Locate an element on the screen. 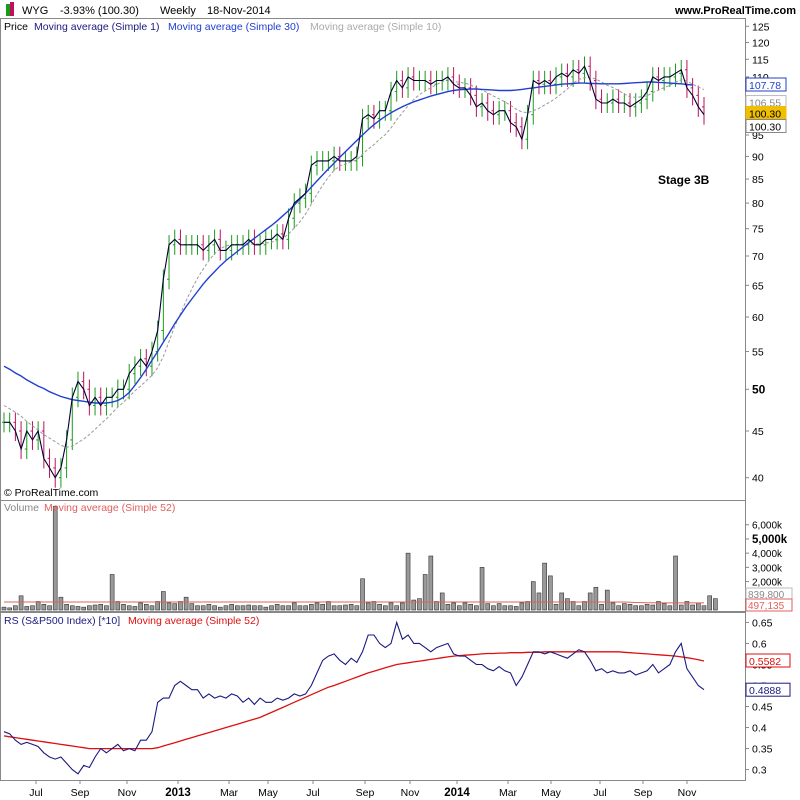 Image resolution: width=800 pixels, height=800 pixels. price-tick-label: 70 is located at coordinates (758, 257).